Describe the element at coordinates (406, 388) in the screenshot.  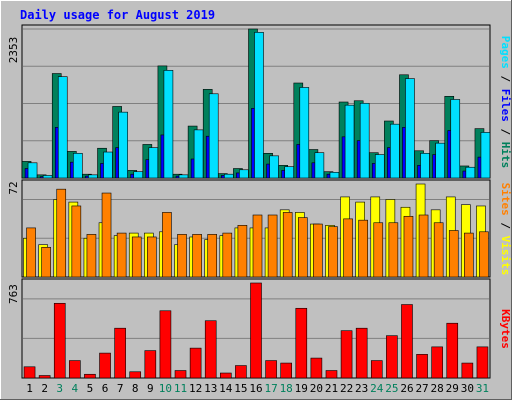
I see `x-tick-label-26: 26` at that location.